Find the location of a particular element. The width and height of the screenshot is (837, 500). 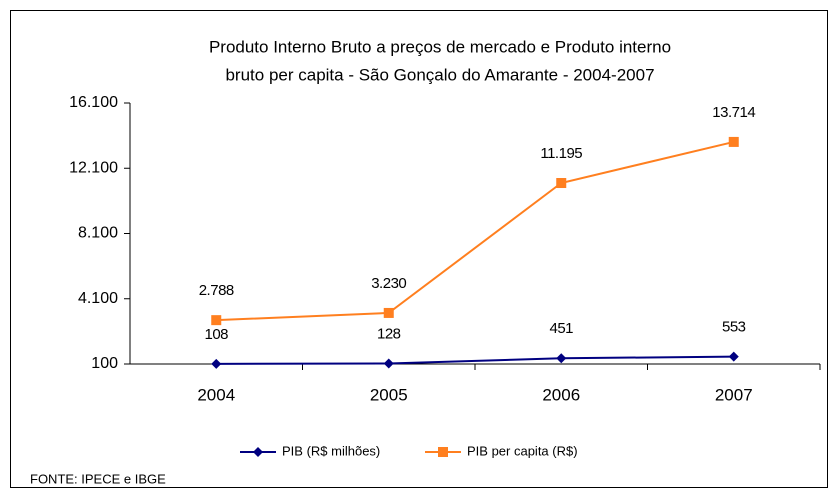

x-tick-label: 2007 is located at coordinates (734, 394).